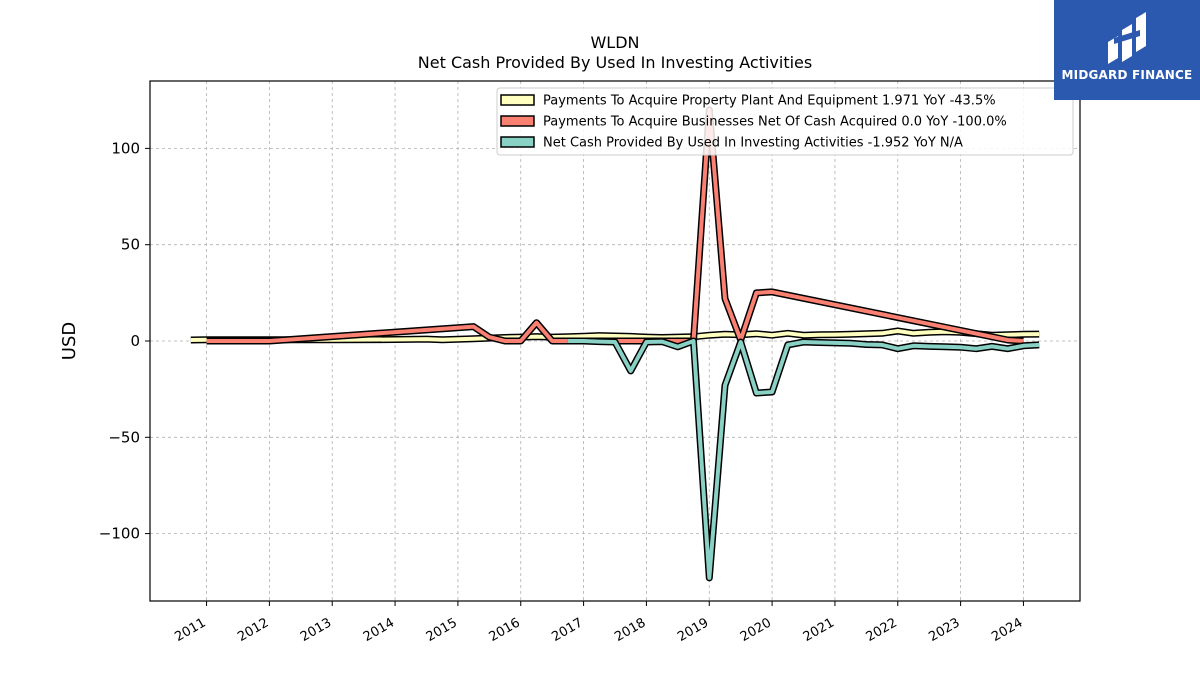  I want to click on x-tick-label: 2024, so click(1007, 630).